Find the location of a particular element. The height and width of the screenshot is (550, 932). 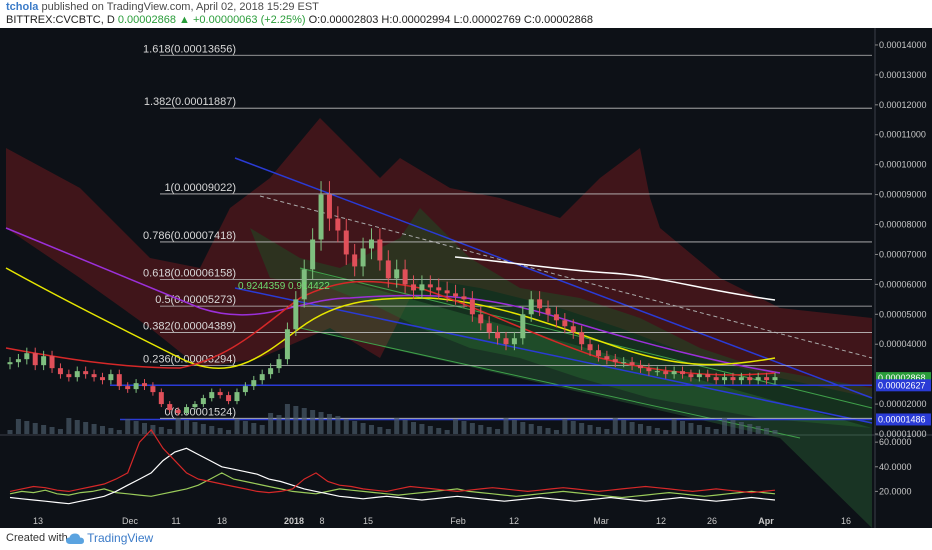

author-link: tchola is located at coordinates (22, 7).